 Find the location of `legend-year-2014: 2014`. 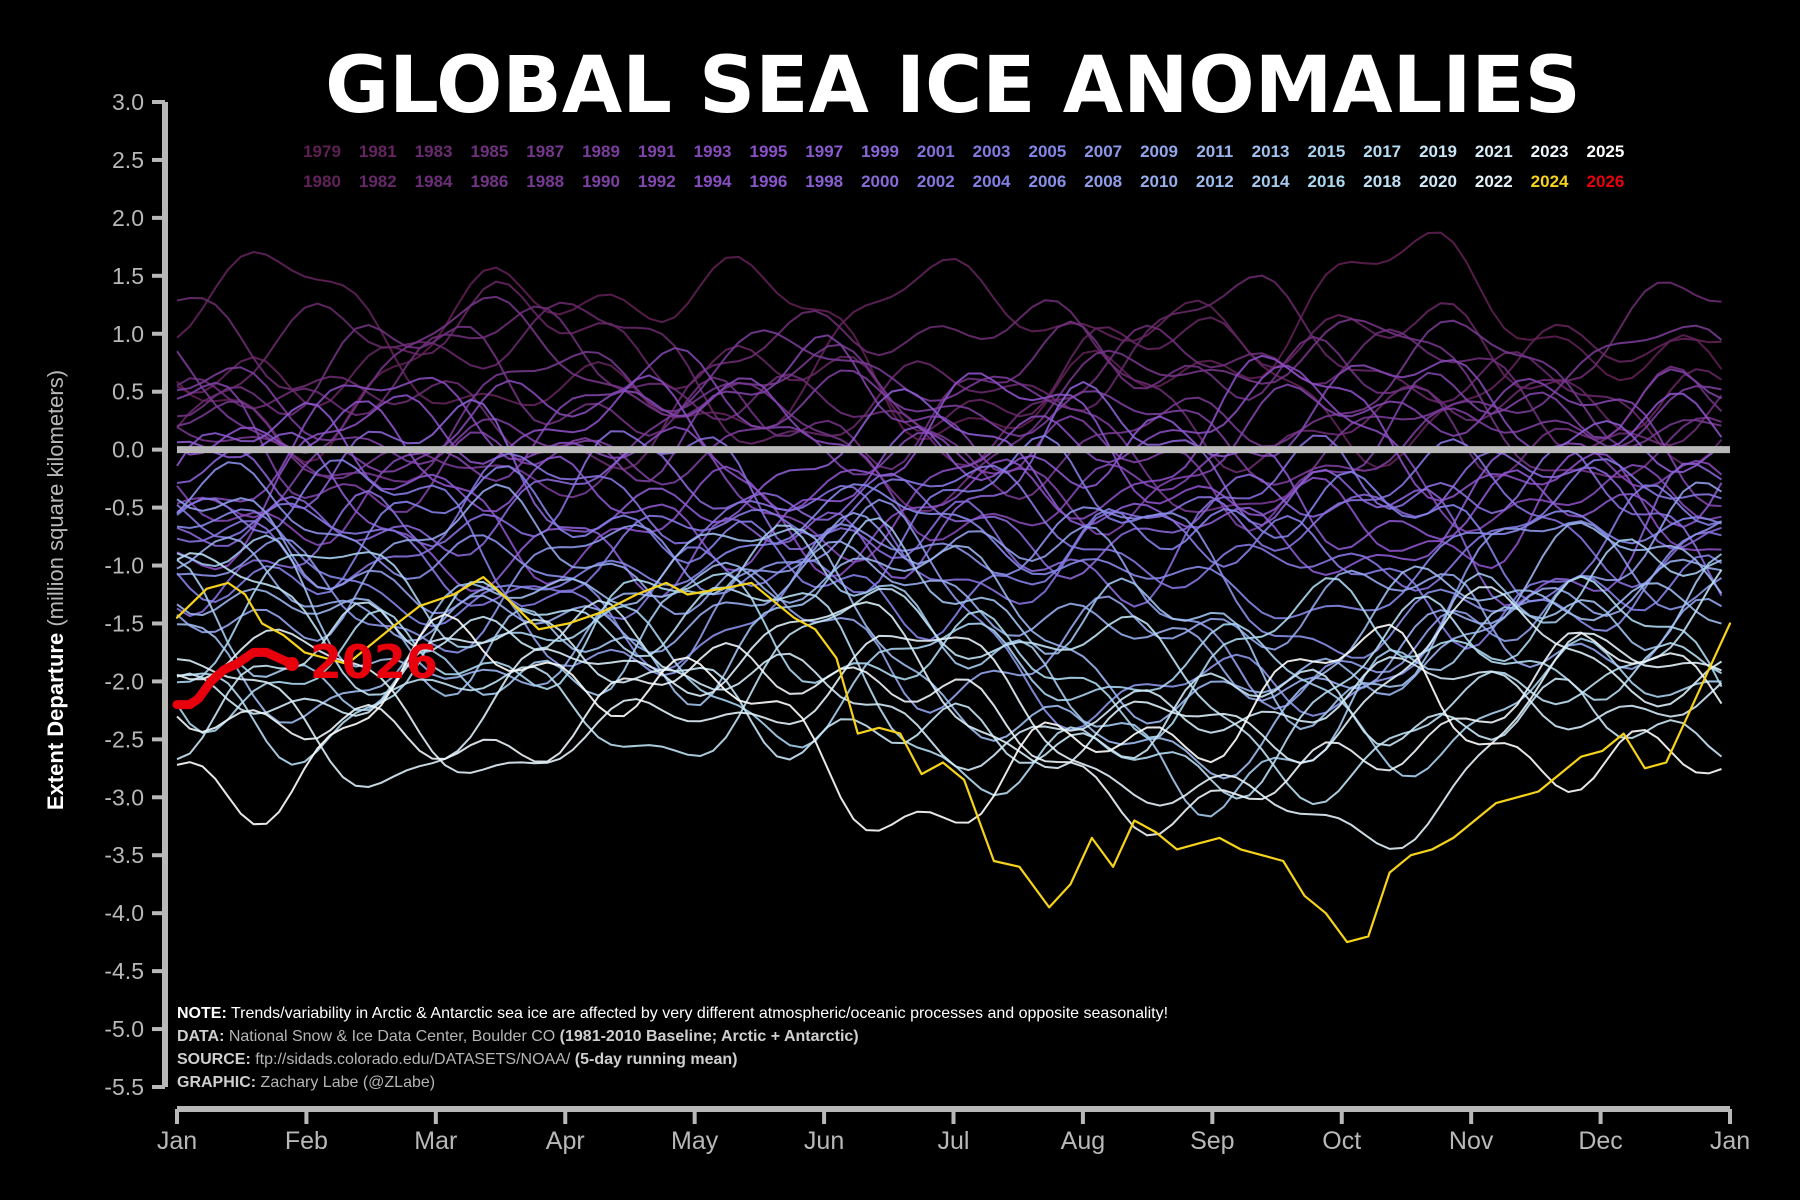

legend-year-2014: 2014 is located at coordinates (1271, 181).